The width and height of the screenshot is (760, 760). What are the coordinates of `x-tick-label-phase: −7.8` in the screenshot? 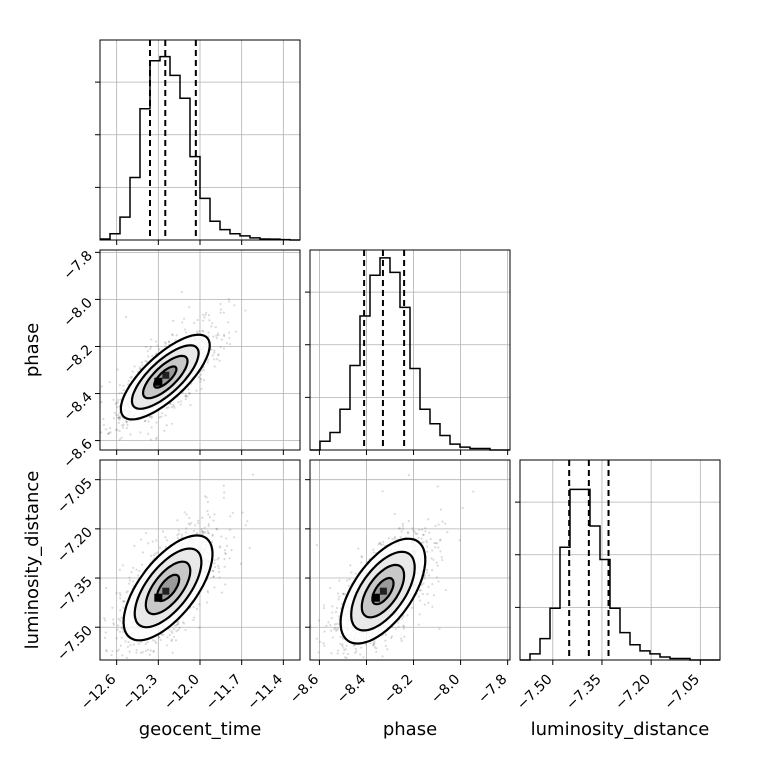 It's located at (492, 689).